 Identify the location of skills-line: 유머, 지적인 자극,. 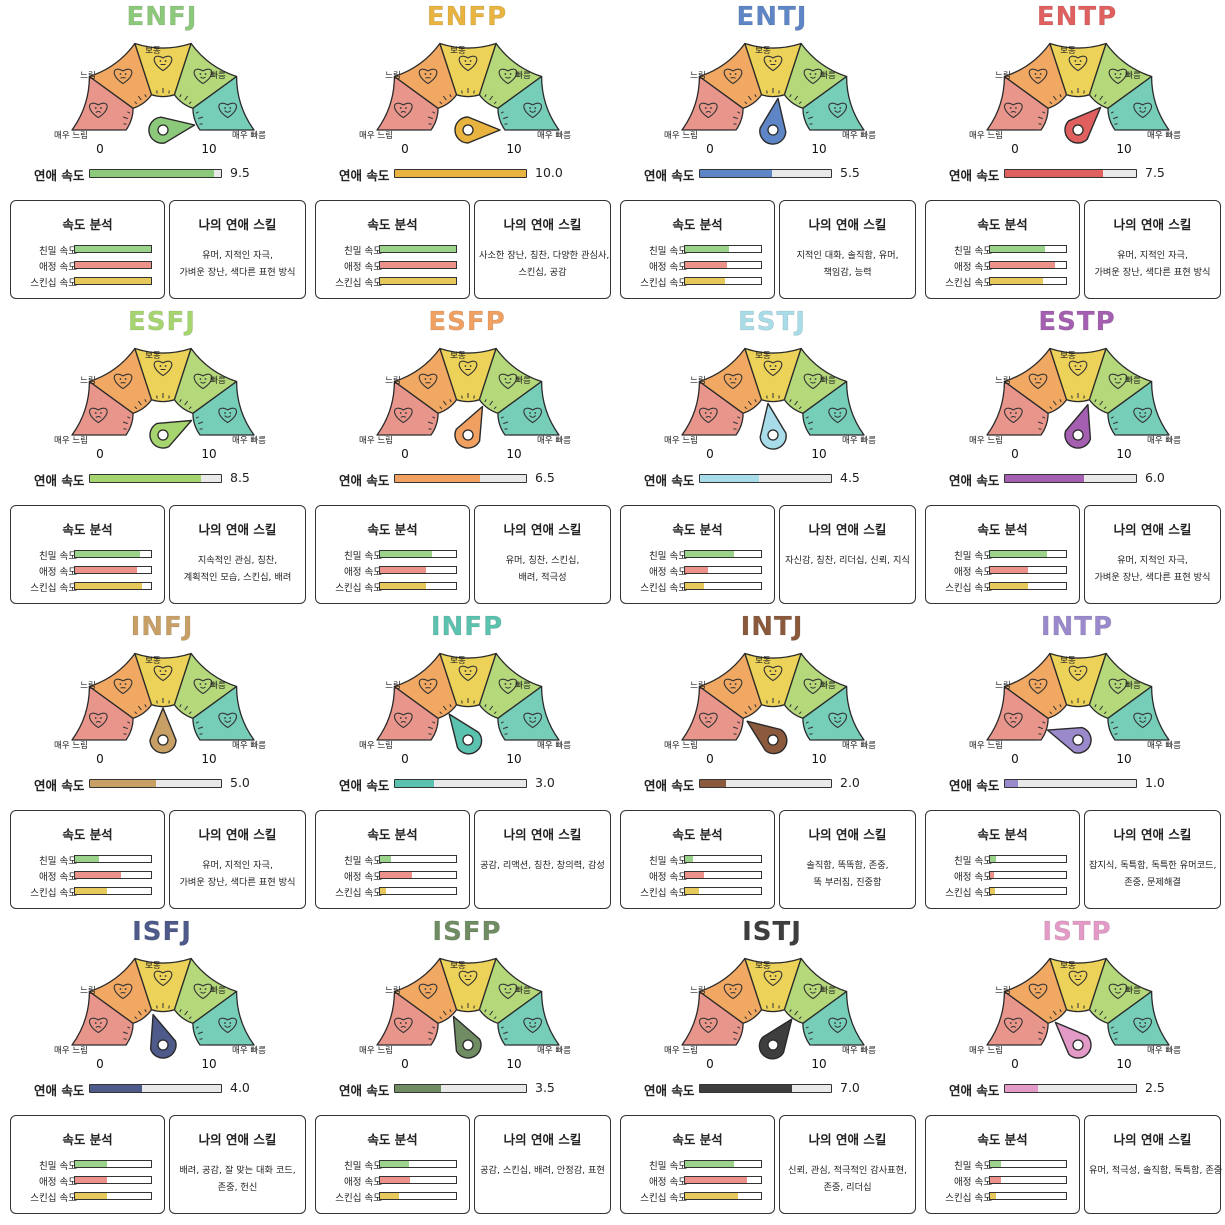
(1152, 560).